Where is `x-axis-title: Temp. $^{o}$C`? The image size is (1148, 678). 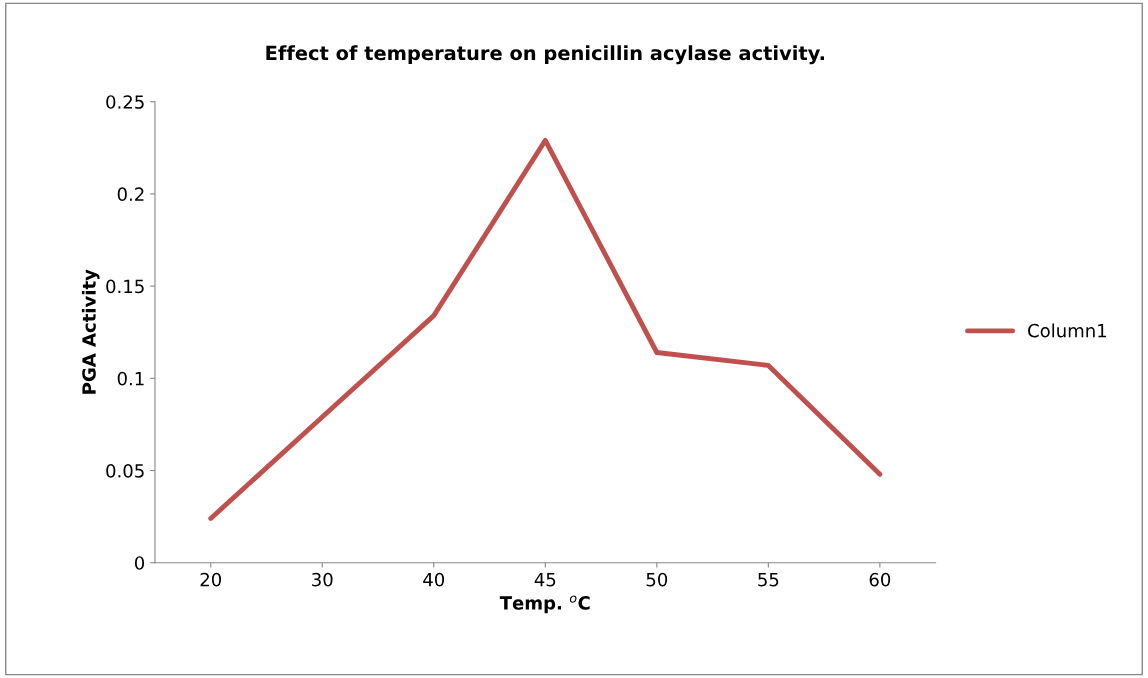
x-axis-title: Temp. $^{o}$C is located at coordinates (544, 604).